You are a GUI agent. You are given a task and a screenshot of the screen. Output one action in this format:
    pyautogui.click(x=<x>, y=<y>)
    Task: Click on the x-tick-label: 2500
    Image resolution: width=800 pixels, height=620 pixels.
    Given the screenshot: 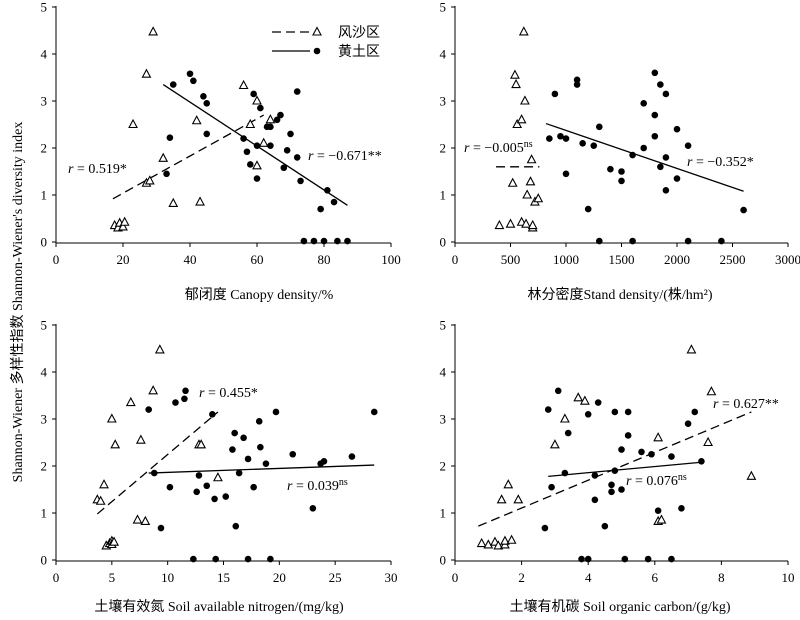 What is the action you would take?
    pyautogui.click(x=733, y=259)
    